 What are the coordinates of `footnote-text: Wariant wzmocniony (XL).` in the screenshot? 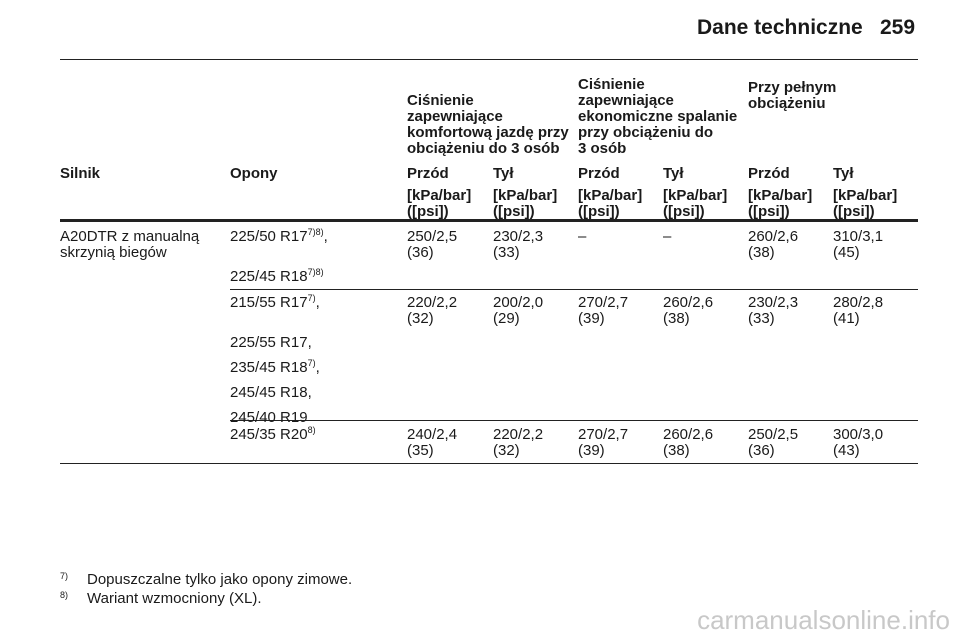 It's located at (174, 598).